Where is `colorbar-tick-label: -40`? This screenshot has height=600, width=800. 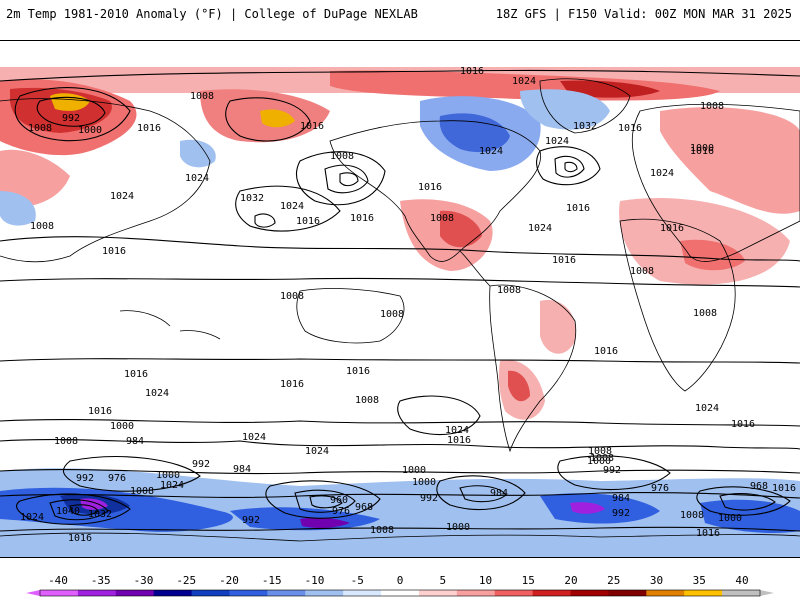 colorbar-tick-label: -40 is located at coordinates (58, 580).